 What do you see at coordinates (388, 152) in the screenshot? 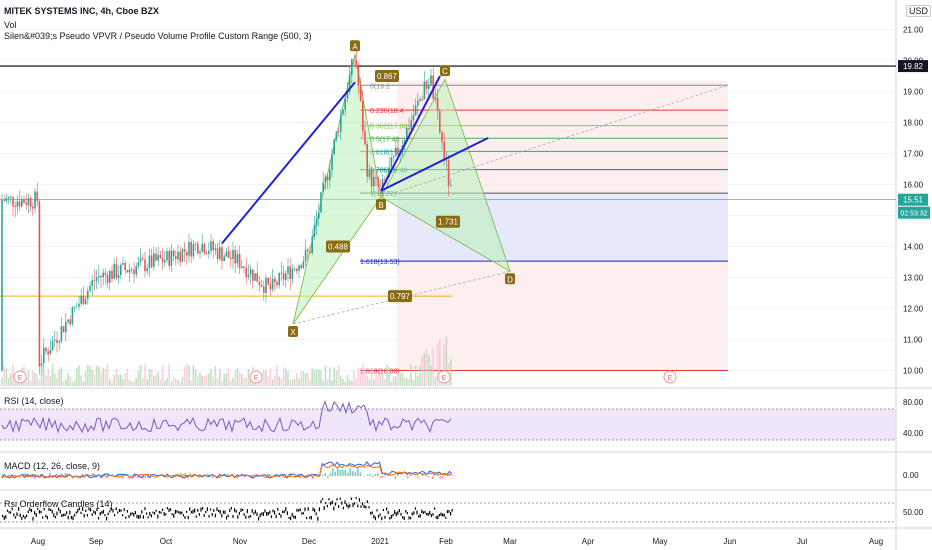
I see `fib-level-label: 0.618(17.07` at bounding box center [388, 152].